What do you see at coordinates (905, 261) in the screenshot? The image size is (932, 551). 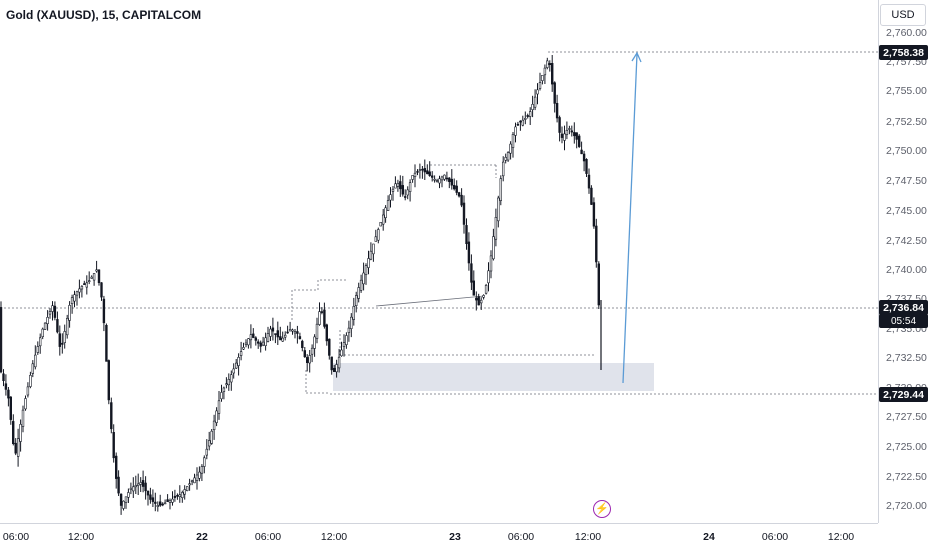 I see `price-scale` at bounding box center [905, 261].